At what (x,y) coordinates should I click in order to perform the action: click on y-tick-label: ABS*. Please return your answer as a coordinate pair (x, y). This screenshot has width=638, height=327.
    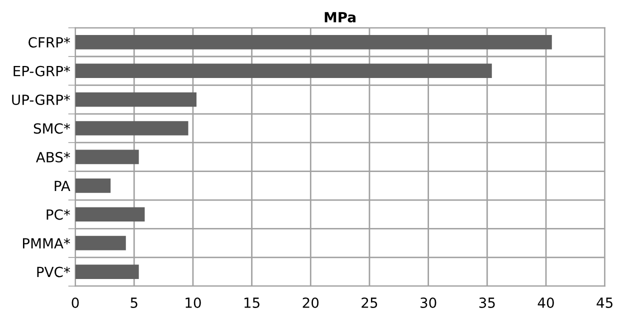
    Looking at the image, I should click on (53, 157).